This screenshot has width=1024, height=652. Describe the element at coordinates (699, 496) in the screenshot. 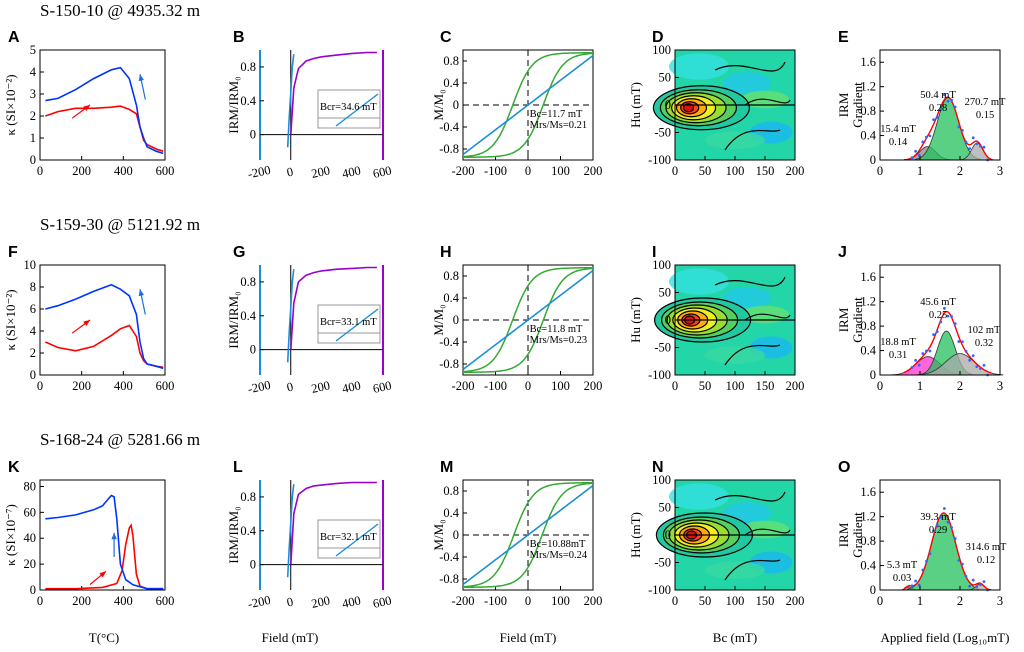

I see `forc-blob` at that location.